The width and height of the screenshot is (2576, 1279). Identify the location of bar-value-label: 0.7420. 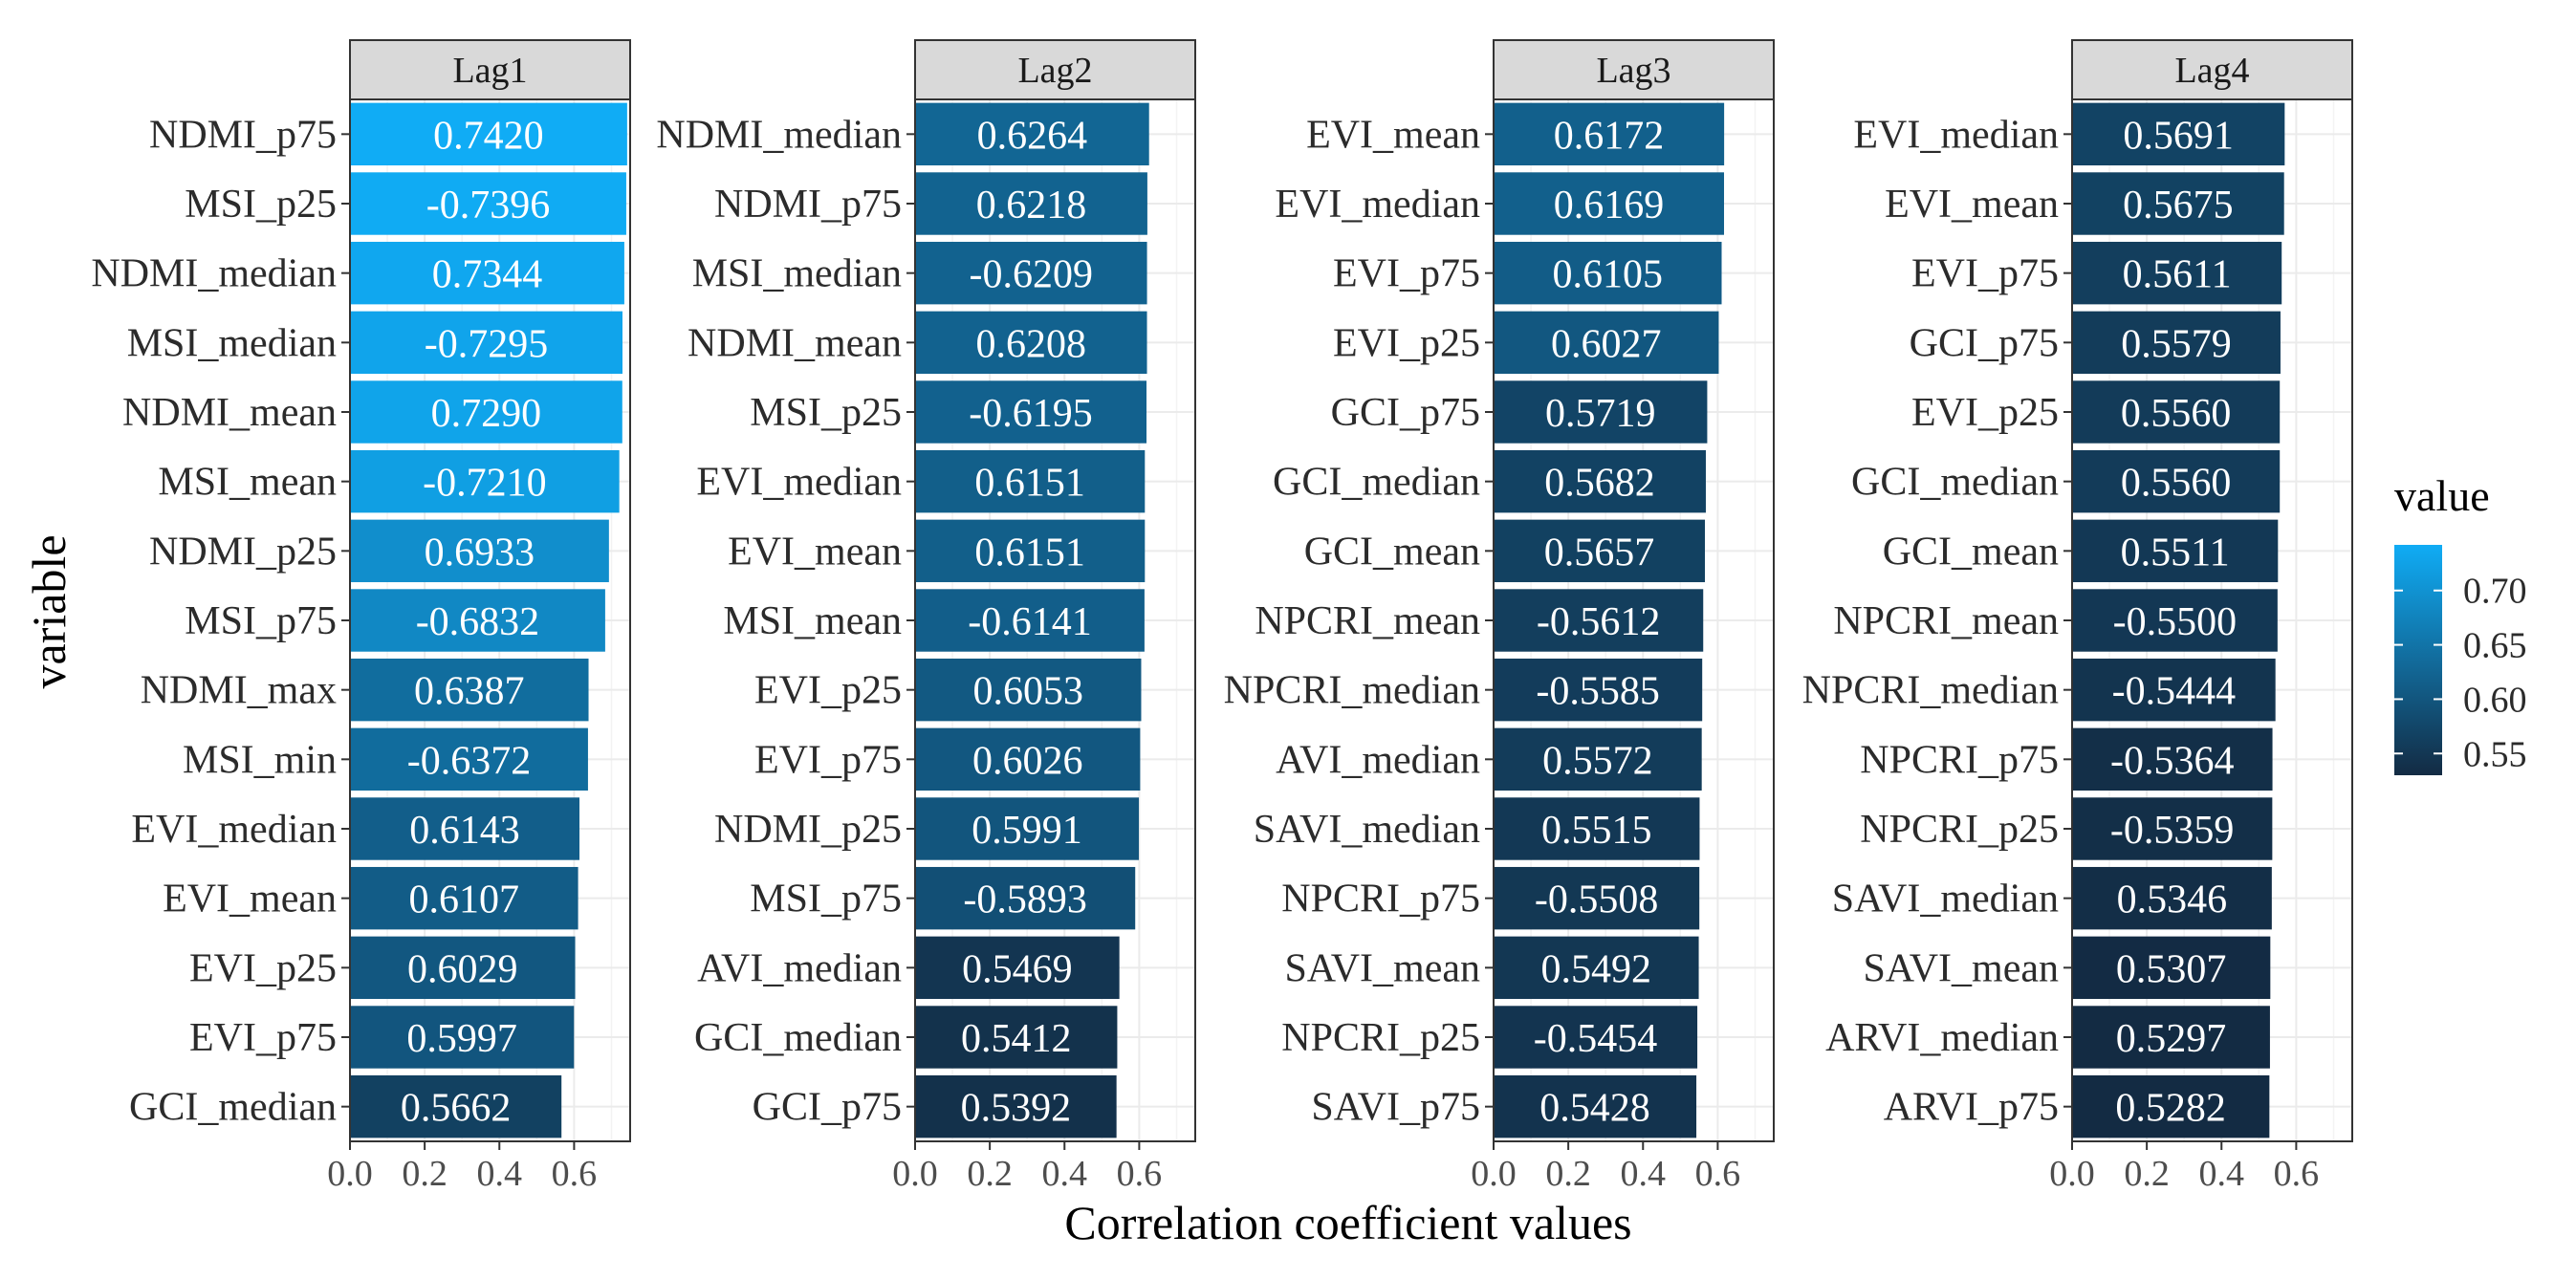
(488, 136).